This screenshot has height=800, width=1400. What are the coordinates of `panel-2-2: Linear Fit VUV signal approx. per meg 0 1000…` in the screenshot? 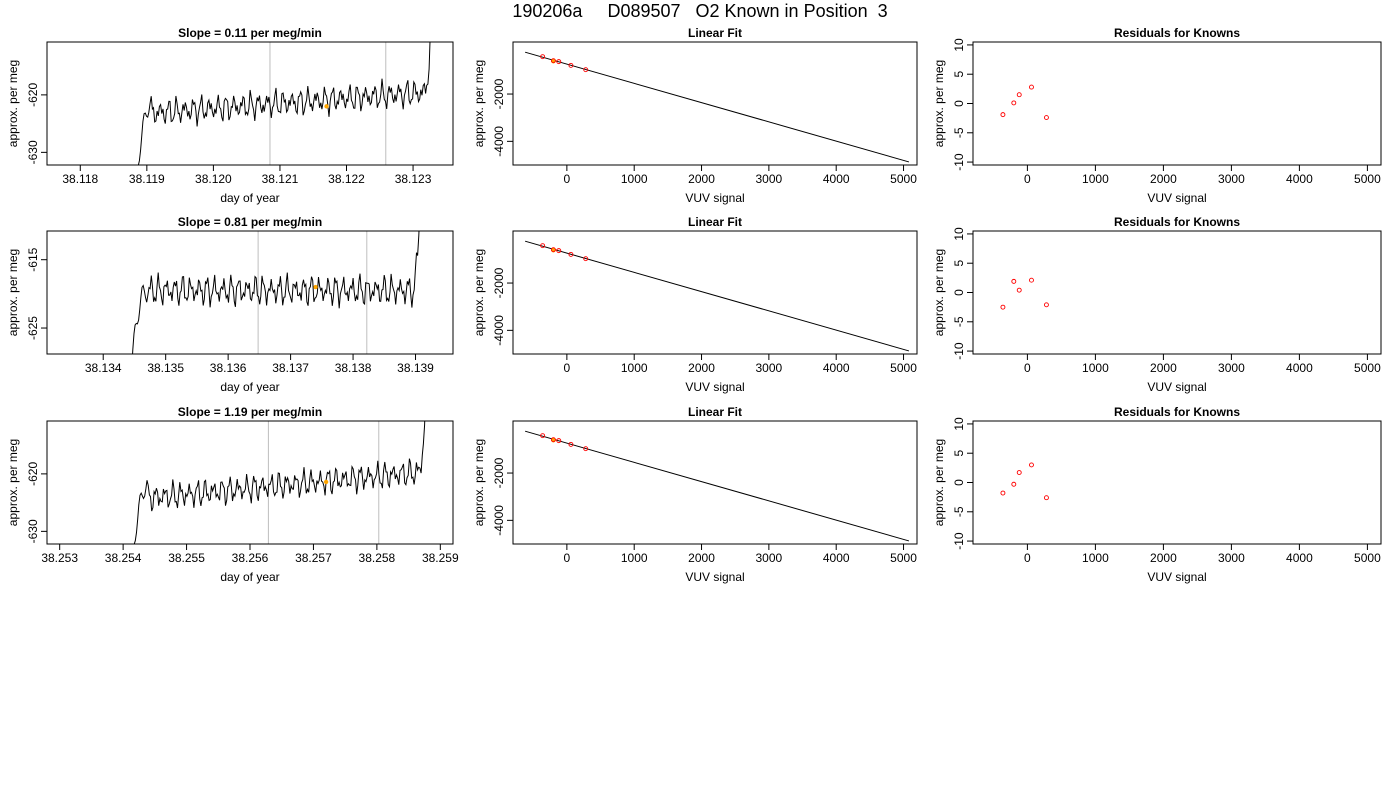 It's located at (695, 304).